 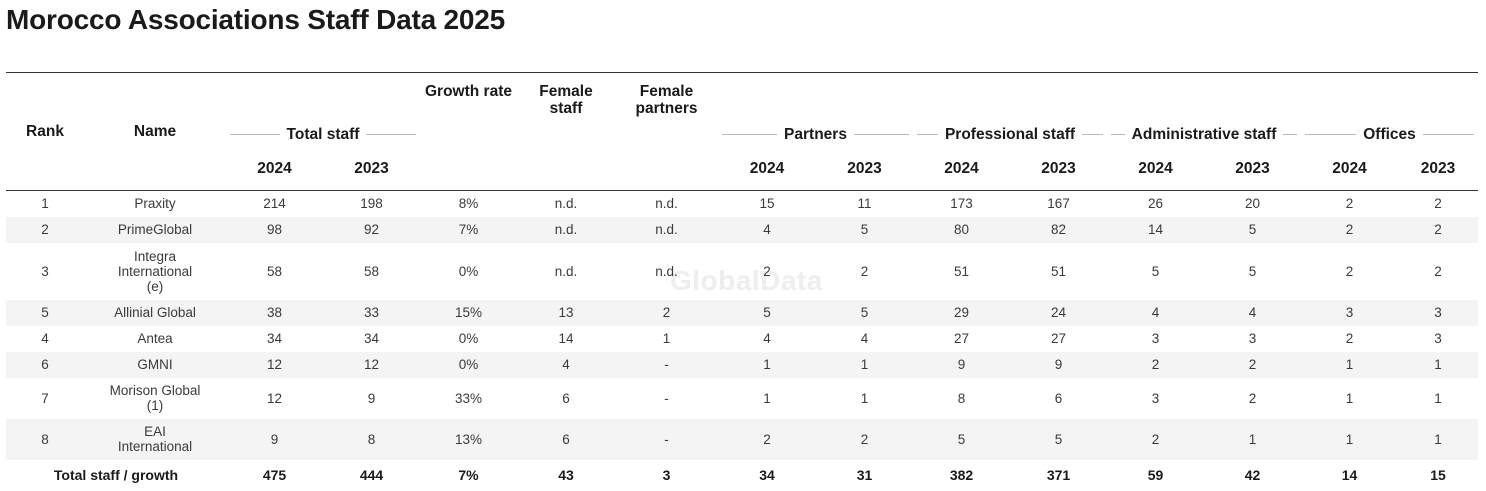 What do you see at coordinates (371, 398) in the screenshot?
I see `cell-total-staff-2023: 9` at bounding box center [371, 398].